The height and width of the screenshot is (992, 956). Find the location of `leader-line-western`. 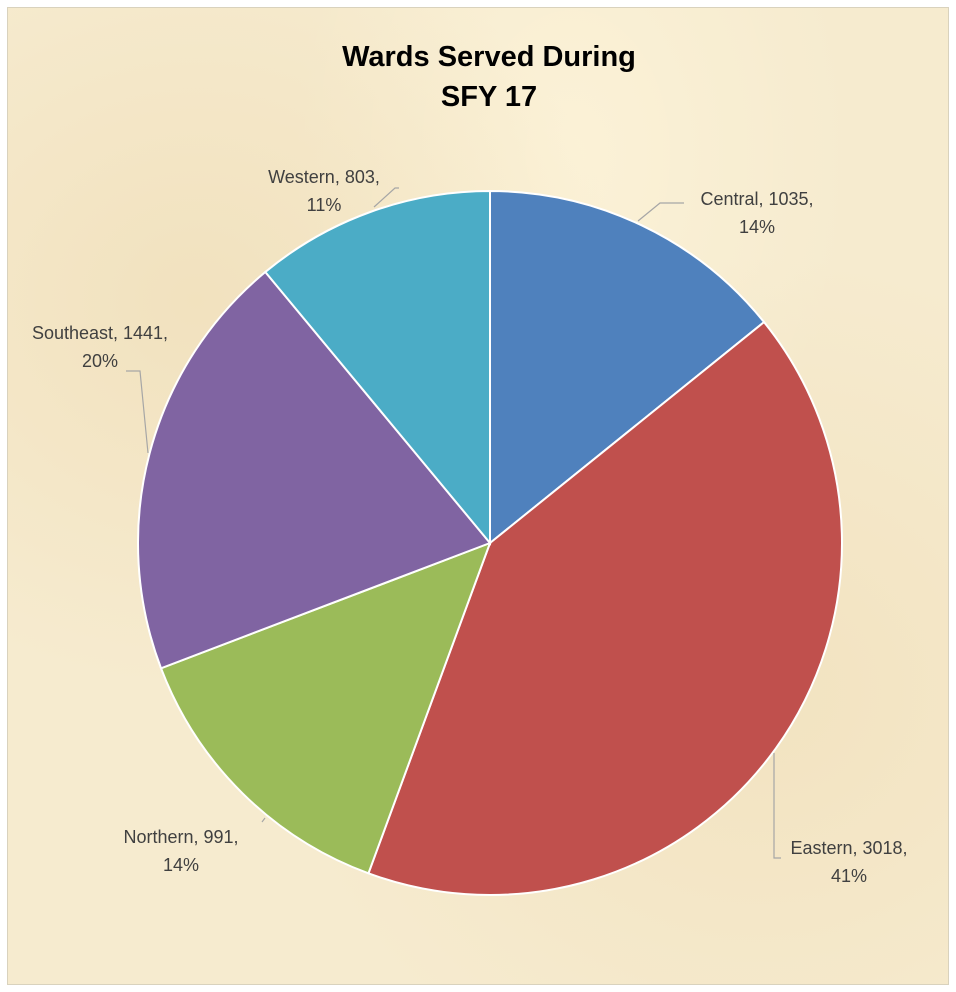

leader-line-western is located at coordinates (386, 197).